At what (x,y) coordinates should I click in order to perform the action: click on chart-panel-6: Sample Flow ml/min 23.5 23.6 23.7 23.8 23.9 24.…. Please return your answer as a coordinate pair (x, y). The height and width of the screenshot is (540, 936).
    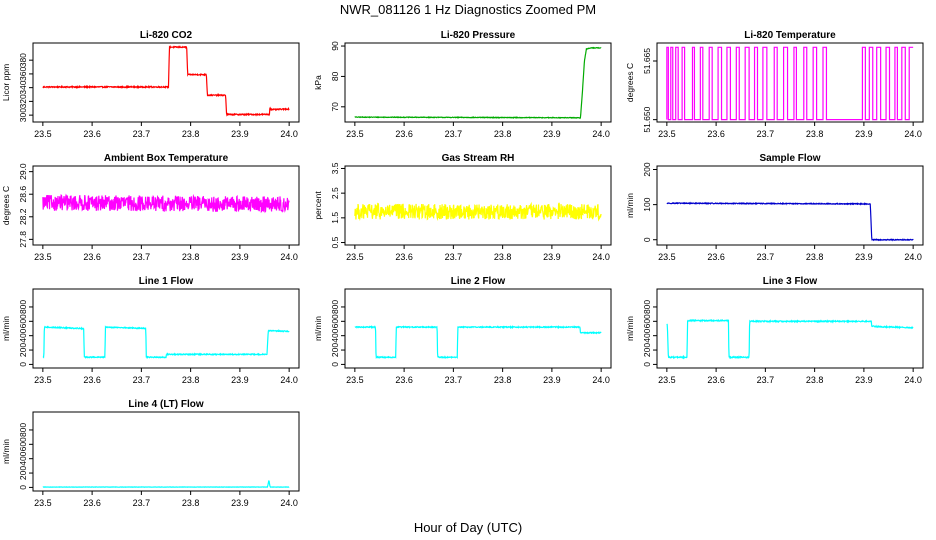
    Looking at the image, I should click on (774, 207).